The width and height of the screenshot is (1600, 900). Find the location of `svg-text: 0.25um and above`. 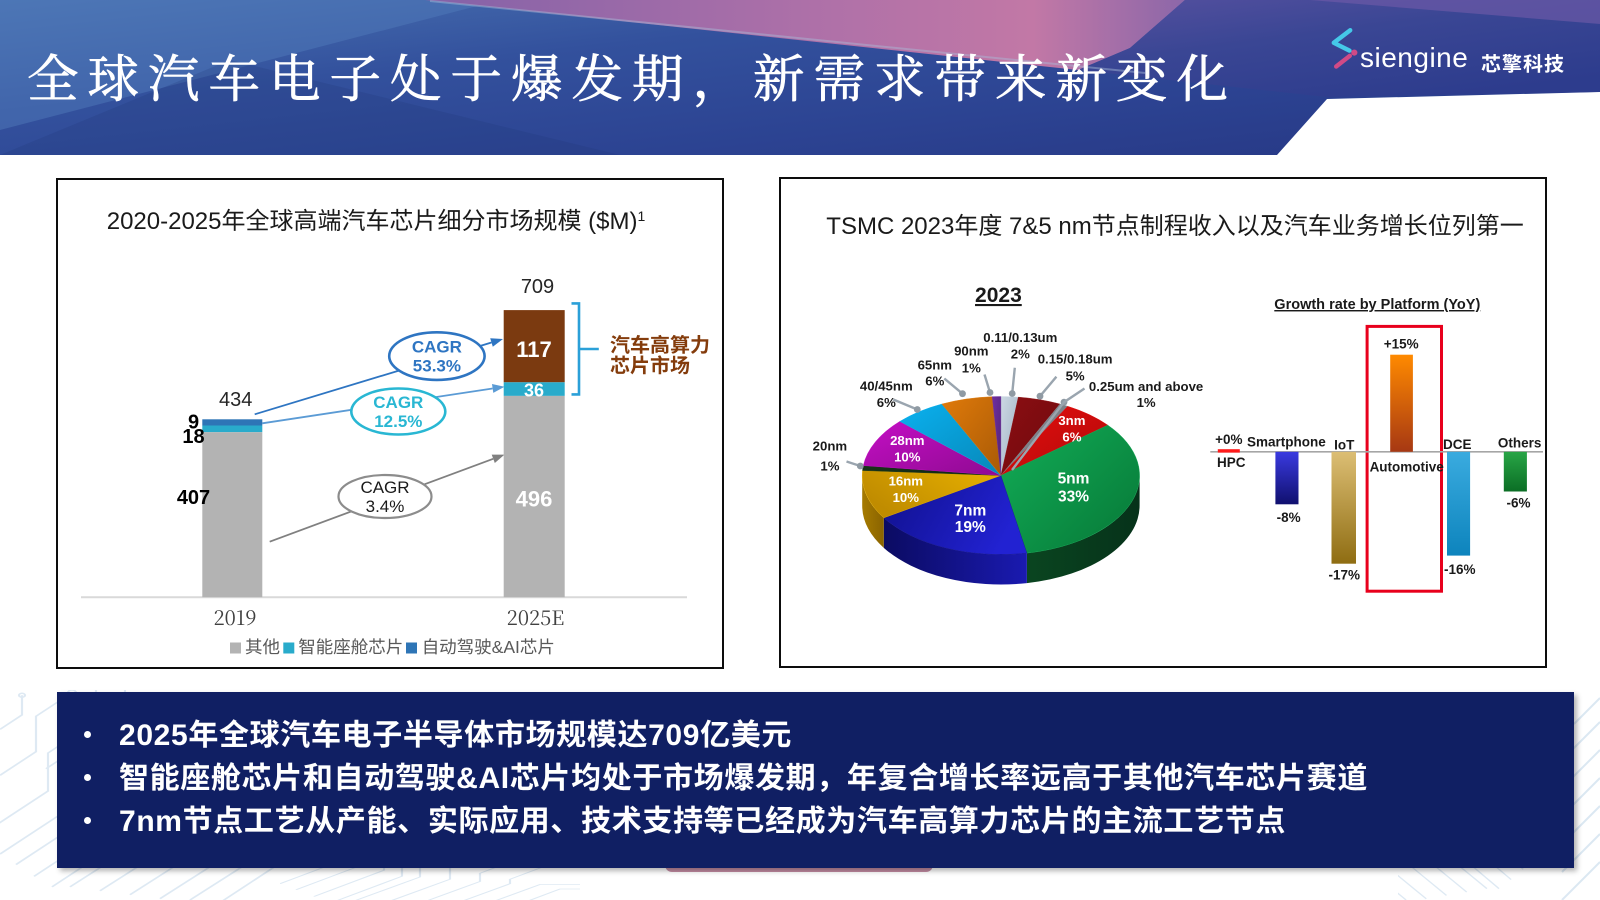

svg-text: 0.25um and above is located at coordinates (1146, 386).